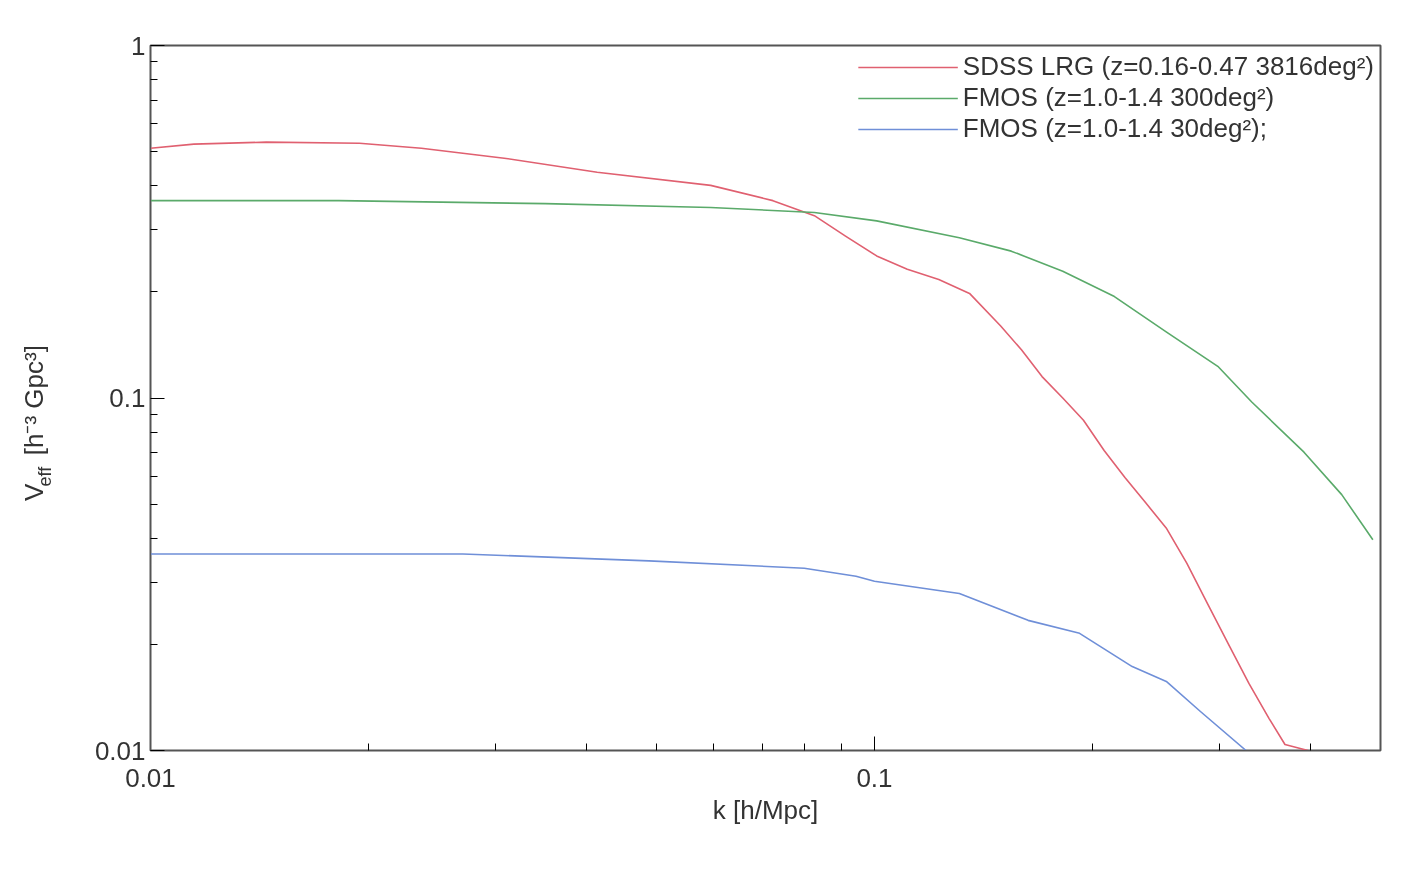 The image size is (1405, 872). I want to click on legend-label: FMOS (z=1.0-1.4 300deg²), so click(1118, 97).